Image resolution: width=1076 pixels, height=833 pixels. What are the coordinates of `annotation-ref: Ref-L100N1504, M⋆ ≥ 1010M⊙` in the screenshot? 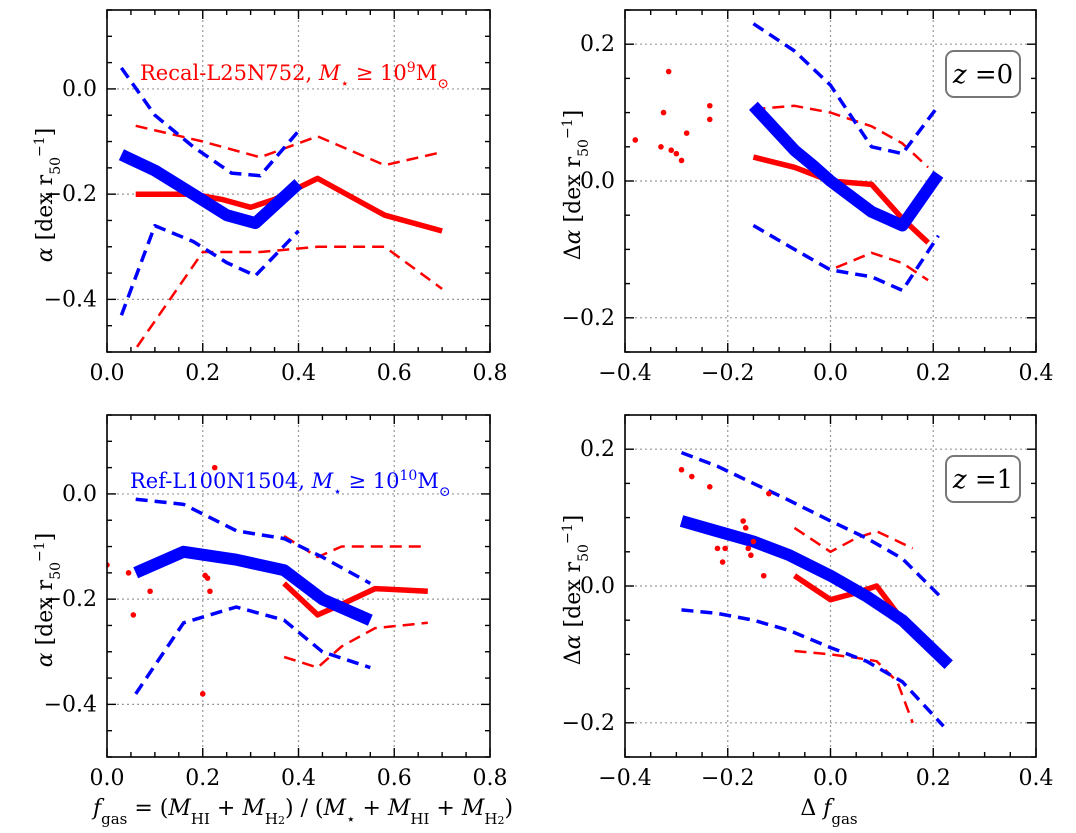 It's located at (290, 484).